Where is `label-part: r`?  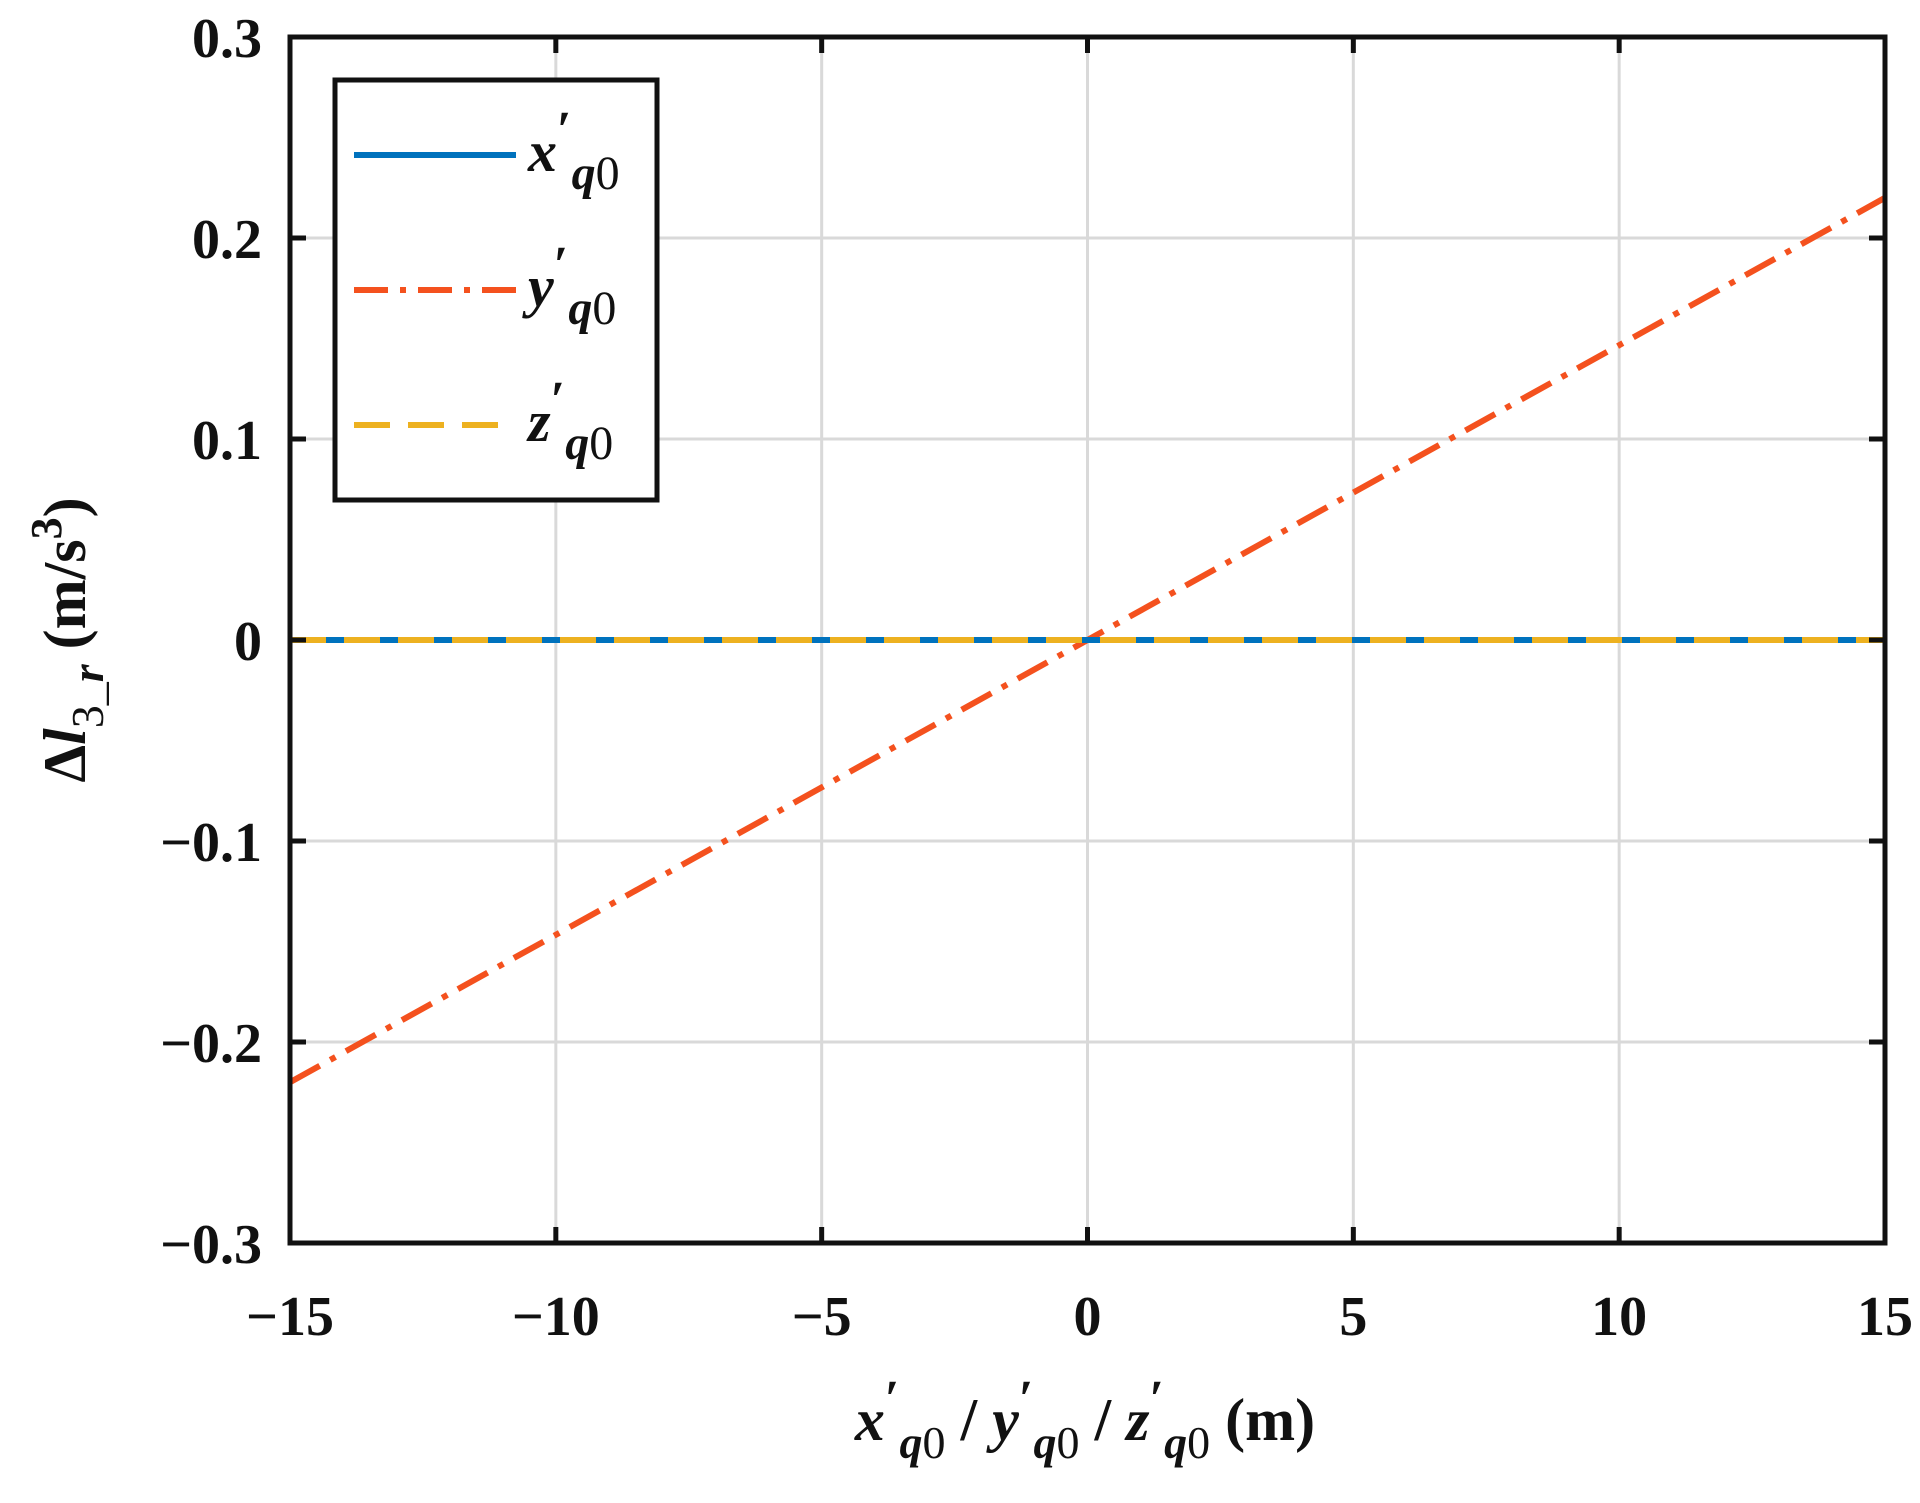 label-part: r is located at coordinates (87, 672).